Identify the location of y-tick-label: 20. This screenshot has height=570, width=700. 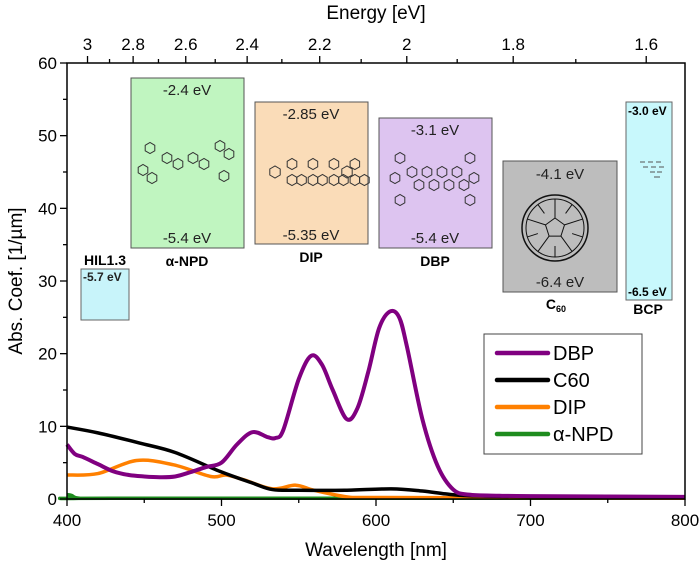
(47, 354).